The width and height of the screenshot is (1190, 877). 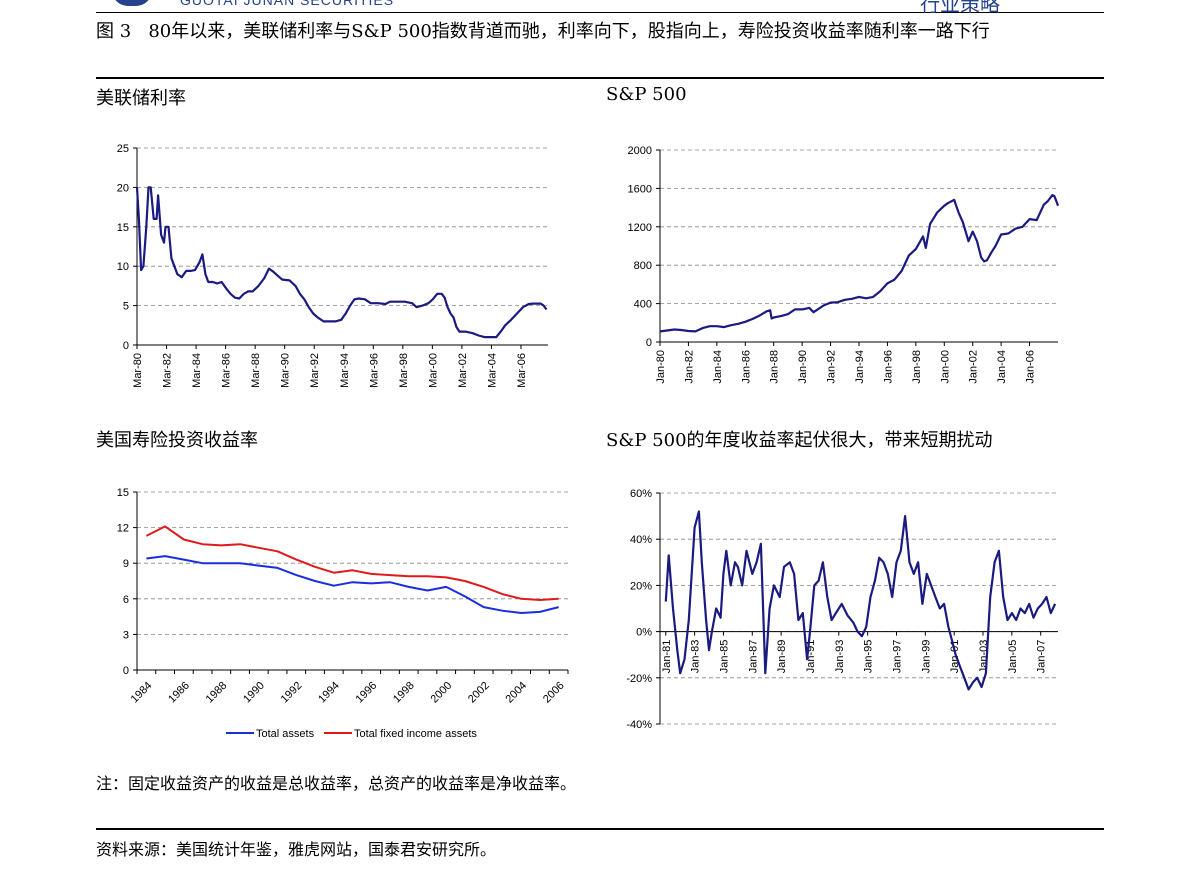 What do you see at coordinates (724, 657) in the screenshot?
I see `ret-xtick-label: Jan-85` at bounding box center [724, 657].